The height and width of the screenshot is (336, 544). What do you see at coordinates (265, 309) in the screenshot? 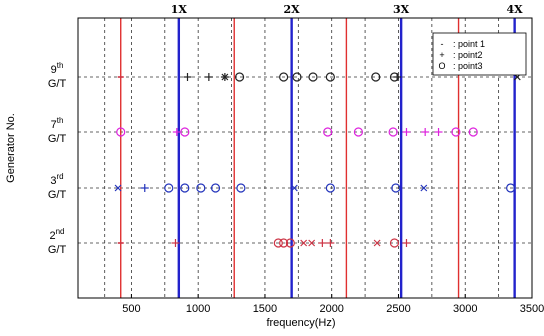
I see `x-tick-label: 1500` at bounding box center [265, 309].